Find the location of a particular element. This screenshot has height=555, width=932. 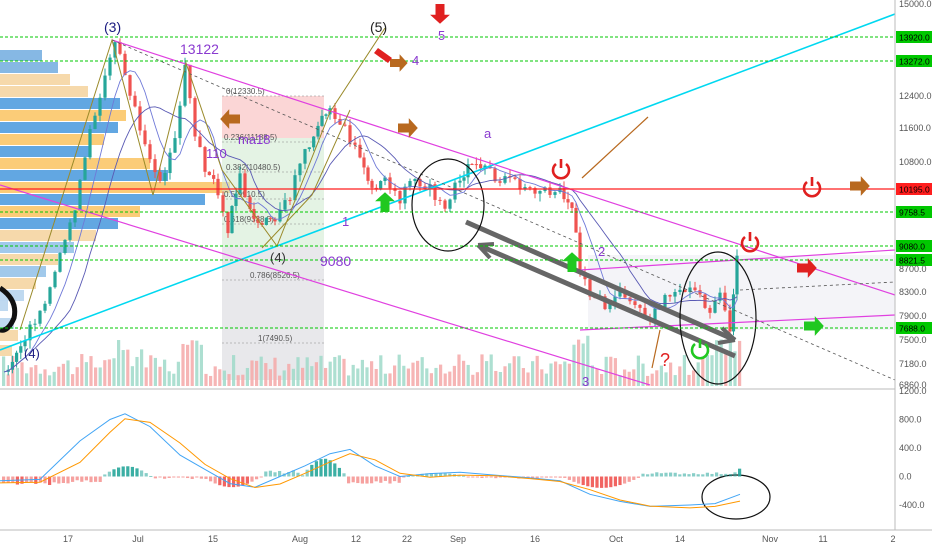

grey-arrow-down is located at coordinates (600, 281).